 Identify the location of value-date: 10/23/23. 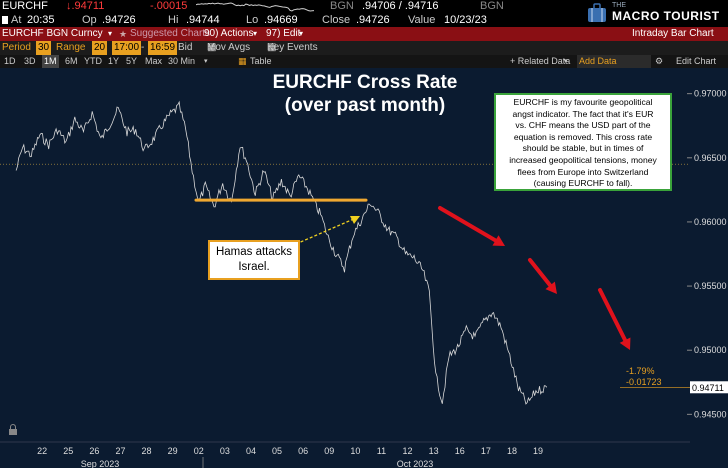
(465, 20).